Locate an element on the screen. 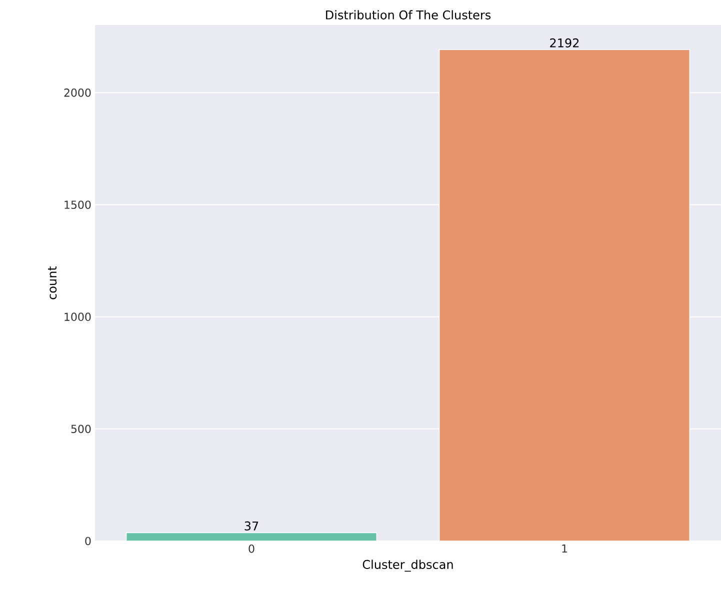  y-tick-label: 500 is located at coordinates (81, 429).